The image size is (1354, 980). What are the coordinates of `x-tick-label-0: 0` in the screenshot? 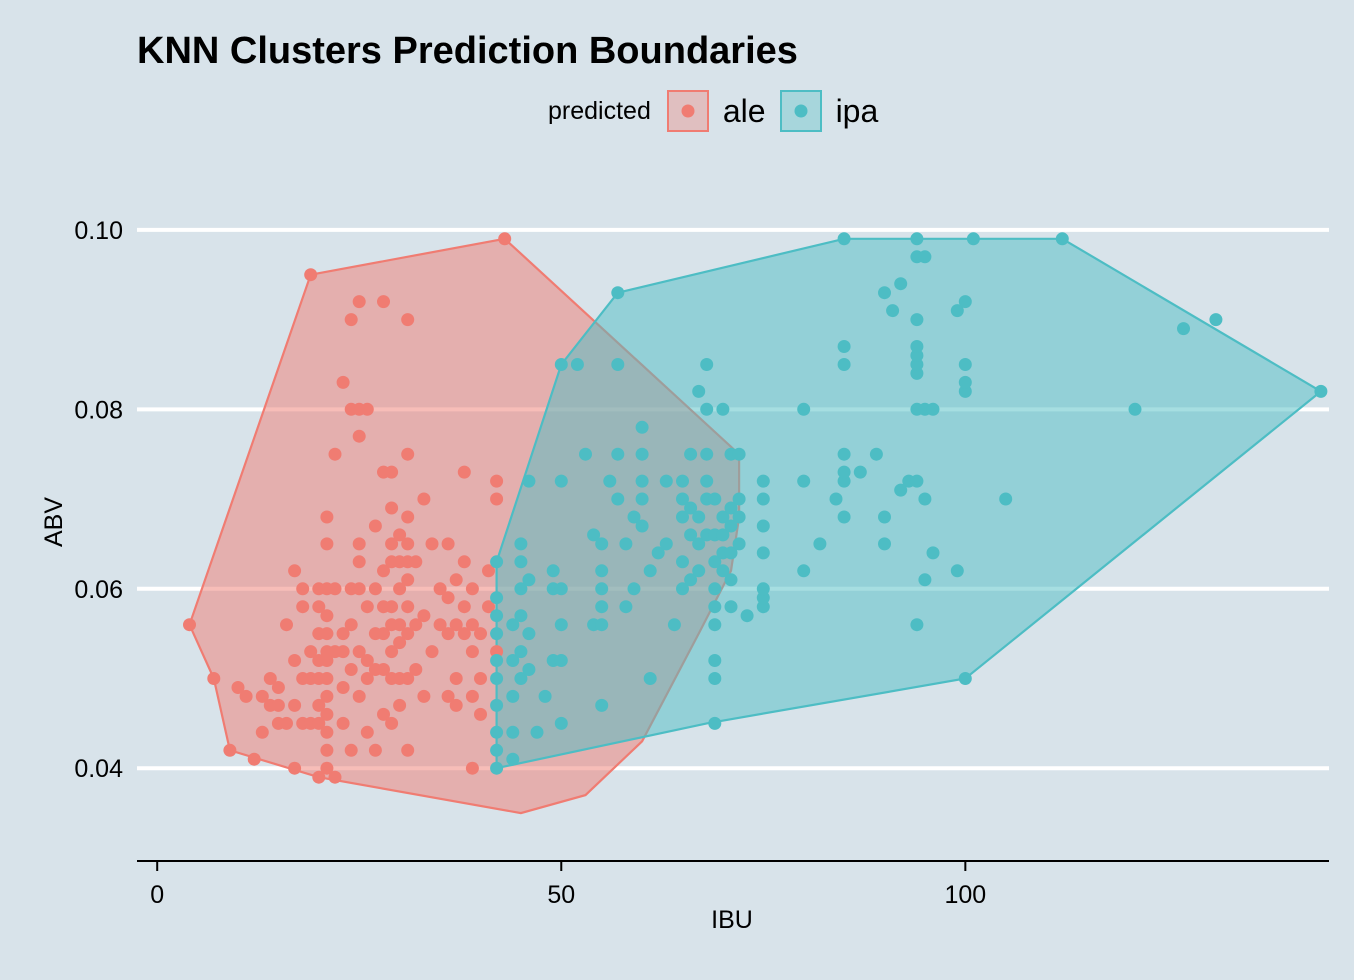 It's located at (157, 895).